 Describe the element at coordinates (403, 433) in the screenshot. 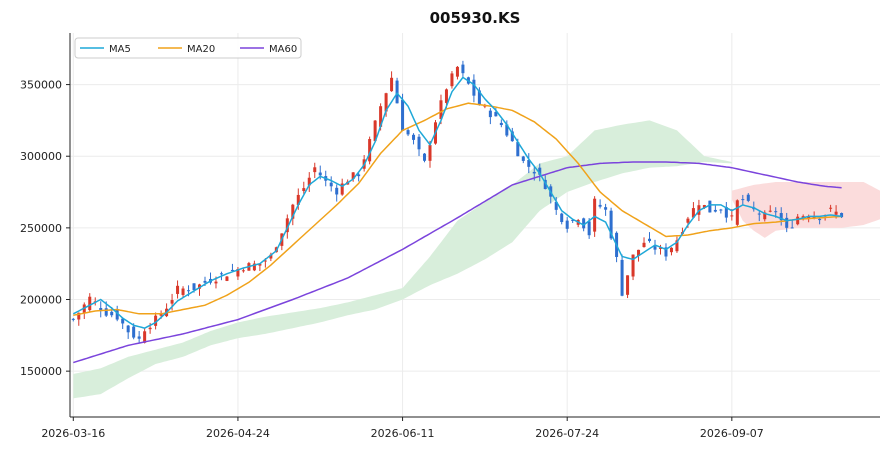

I see `x-tick-label: 2026-06-11` at that location.